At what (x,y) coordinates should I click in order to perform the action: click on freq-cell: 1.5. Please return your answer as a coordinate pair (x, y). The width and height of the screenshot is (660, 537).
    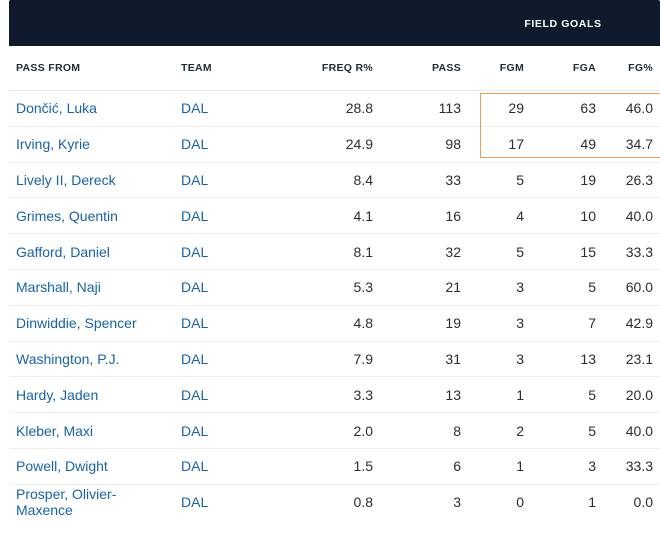
    Looking at the image, I should click on (327, 466).